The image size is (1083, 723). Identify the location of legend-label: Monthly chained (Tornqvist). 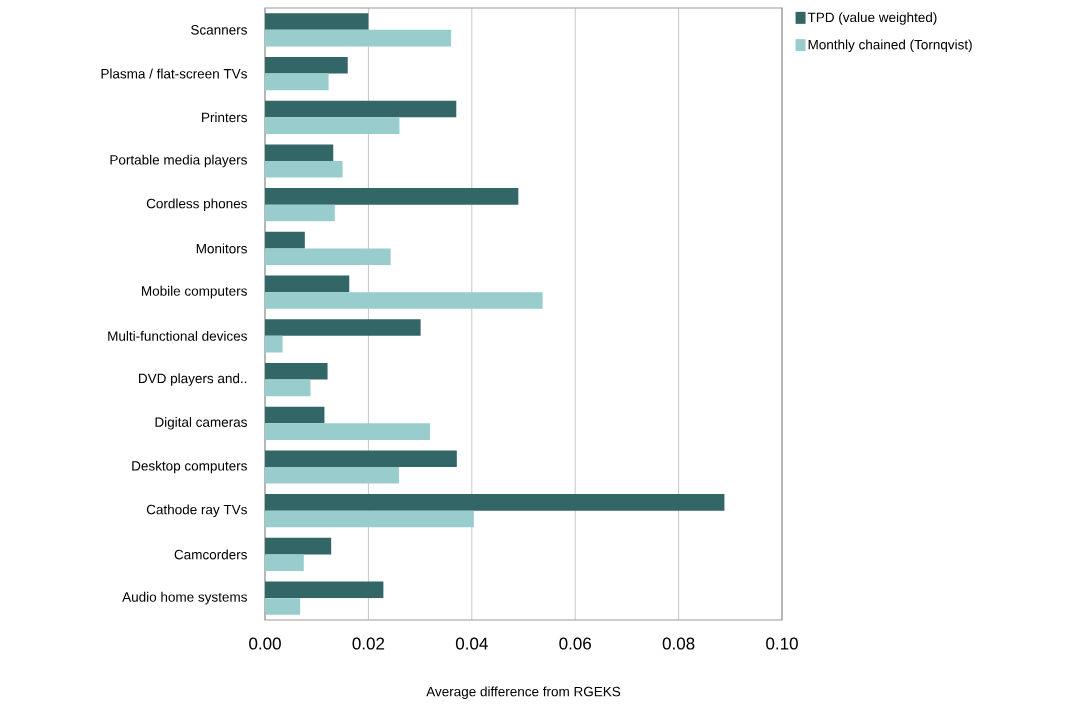
(890, 46).